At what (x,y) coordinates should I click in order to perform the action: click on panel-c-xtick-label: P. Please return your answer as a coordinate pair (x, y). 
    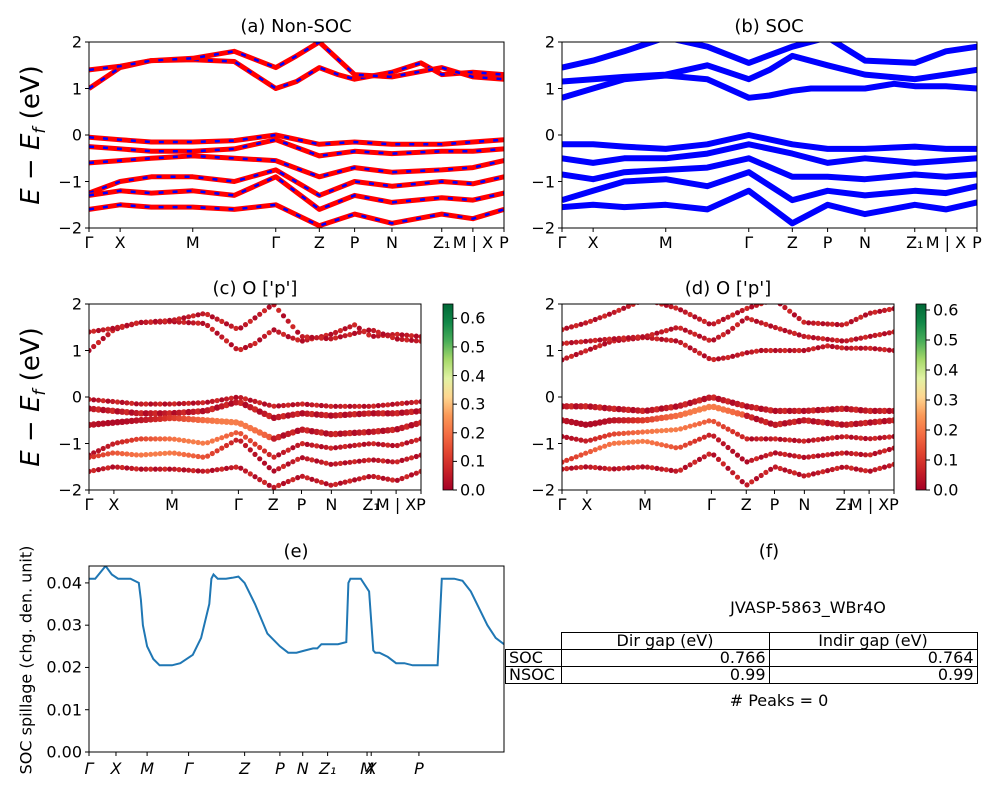
    Looking at the image, I should click on (421, 504).